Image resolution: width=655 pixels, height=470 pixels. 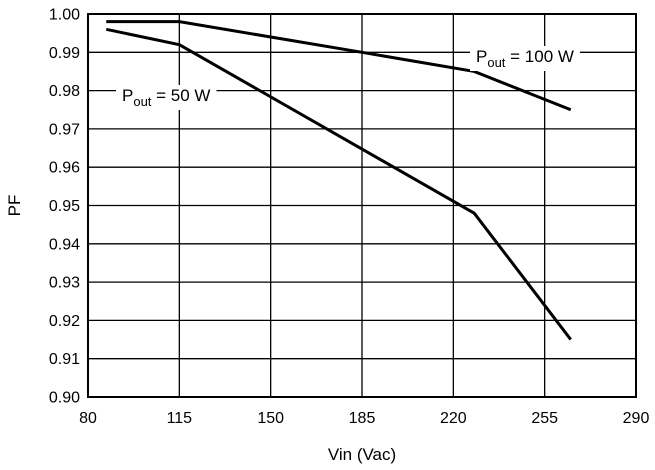 I want to click on x-tick-labels: 80 115 150 185 220 255 290, so click(x=364, y=418).